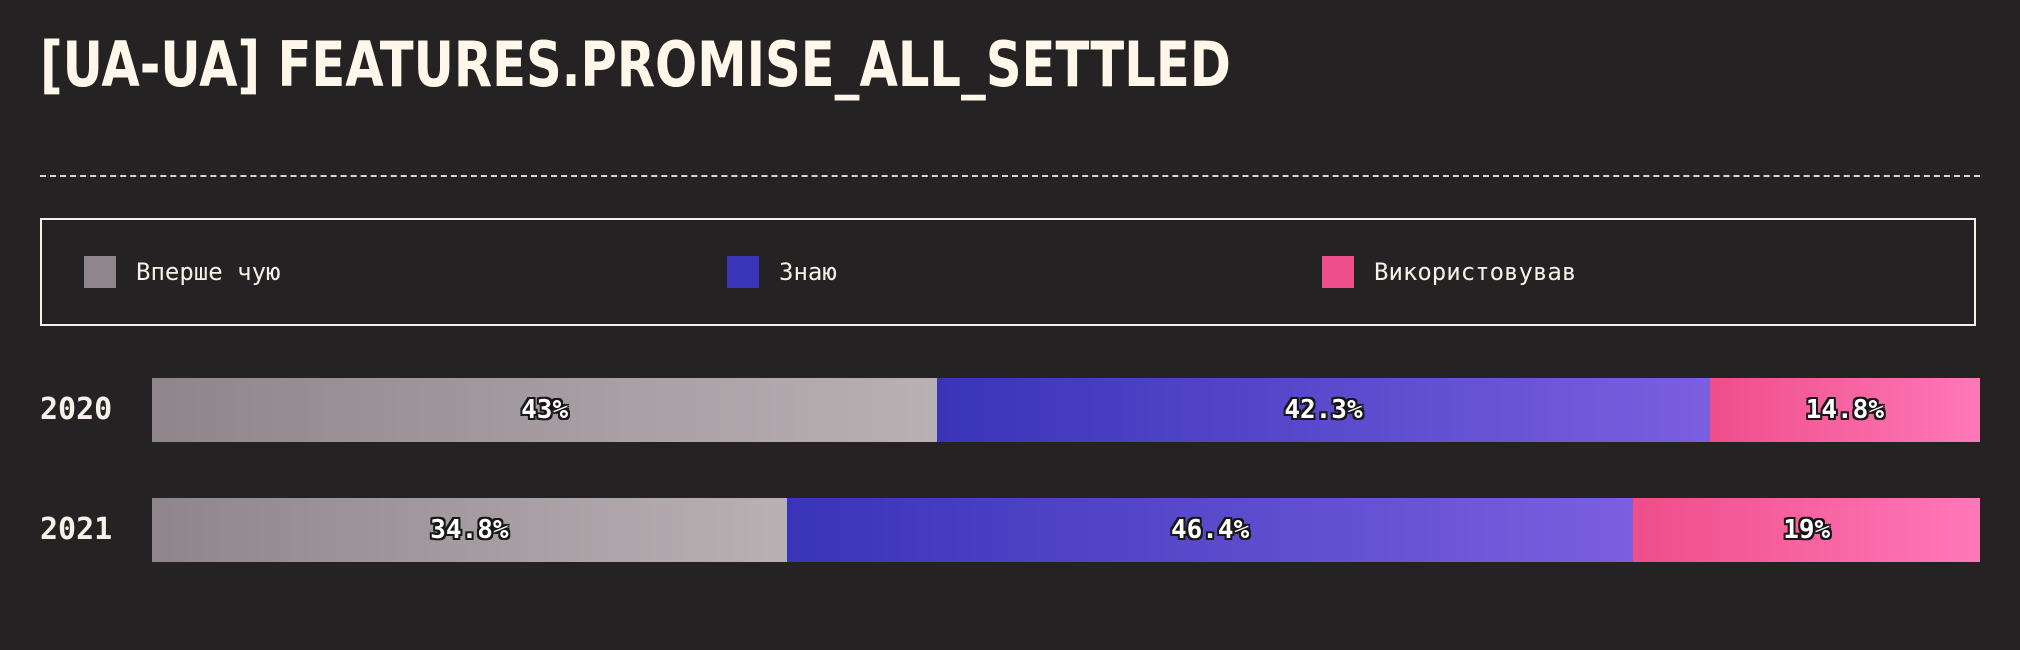  I want to click on legend-item-1: Вперше чую, so click(182, 272).